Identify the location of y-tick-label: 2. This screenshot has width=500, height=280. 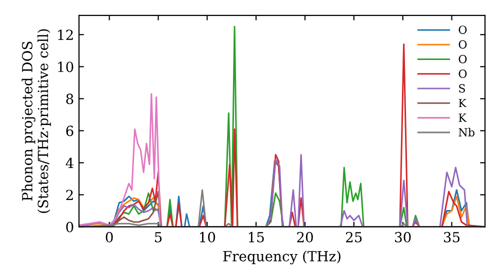
(69, 195).